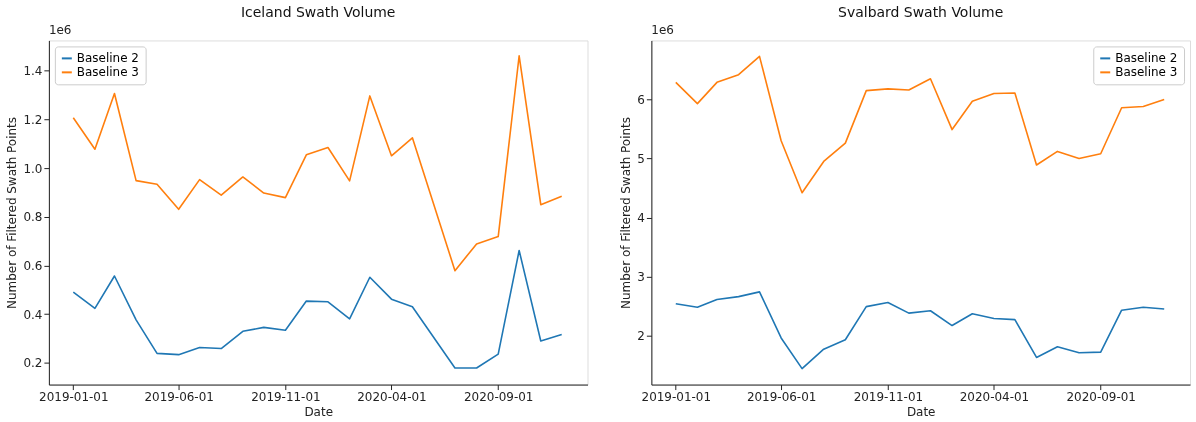 The height and width of the screenshot is (422, 1196). Describe the element at coordinates (33, 71) in the screenshot. I see `y-tick-label: 1.4` at that location.